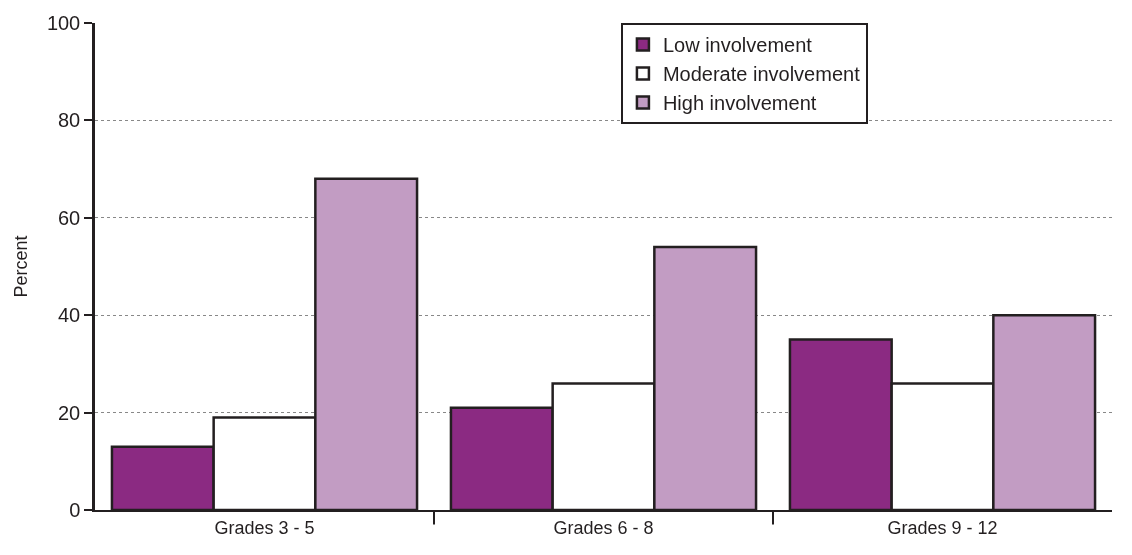 Image resolution: width=1132 pixels, height=555 pixels. Describe the element at coordinates (75, 510) in the screenshot. I see `y-tick-label: 0` at that location.